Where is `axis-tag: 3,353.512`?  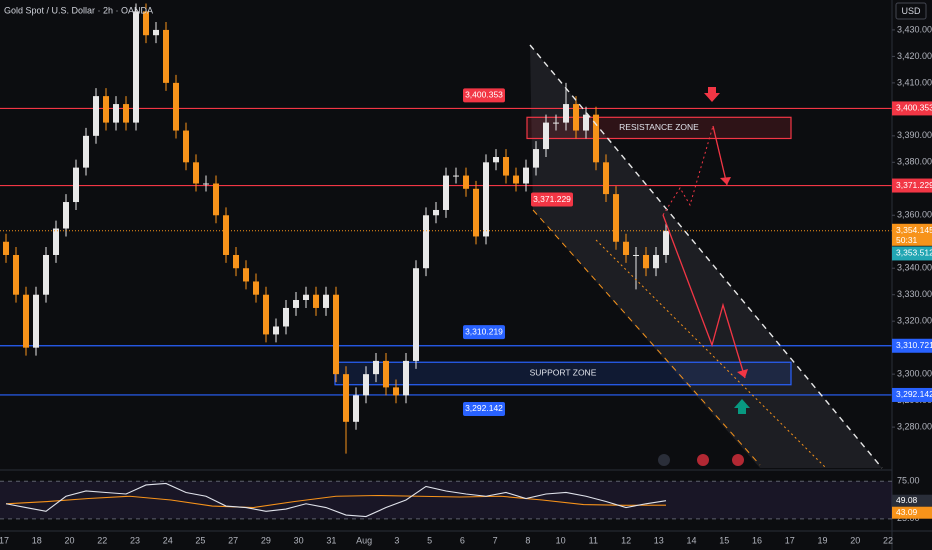 axis-tag: 3,353.512 is located at coordinates (914, 253).